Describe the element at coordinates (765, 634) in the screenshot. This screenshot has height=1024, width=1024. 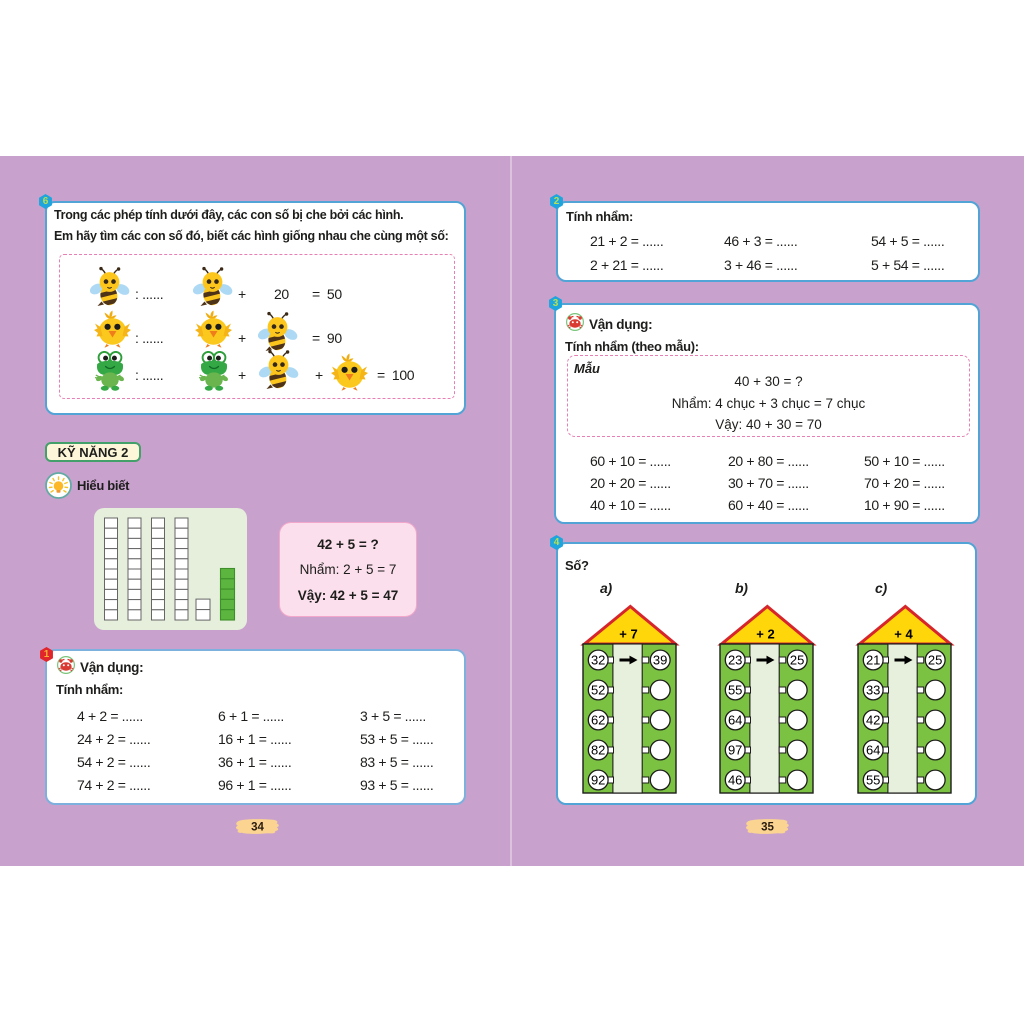
I see `svg-text: + 2` at that location.